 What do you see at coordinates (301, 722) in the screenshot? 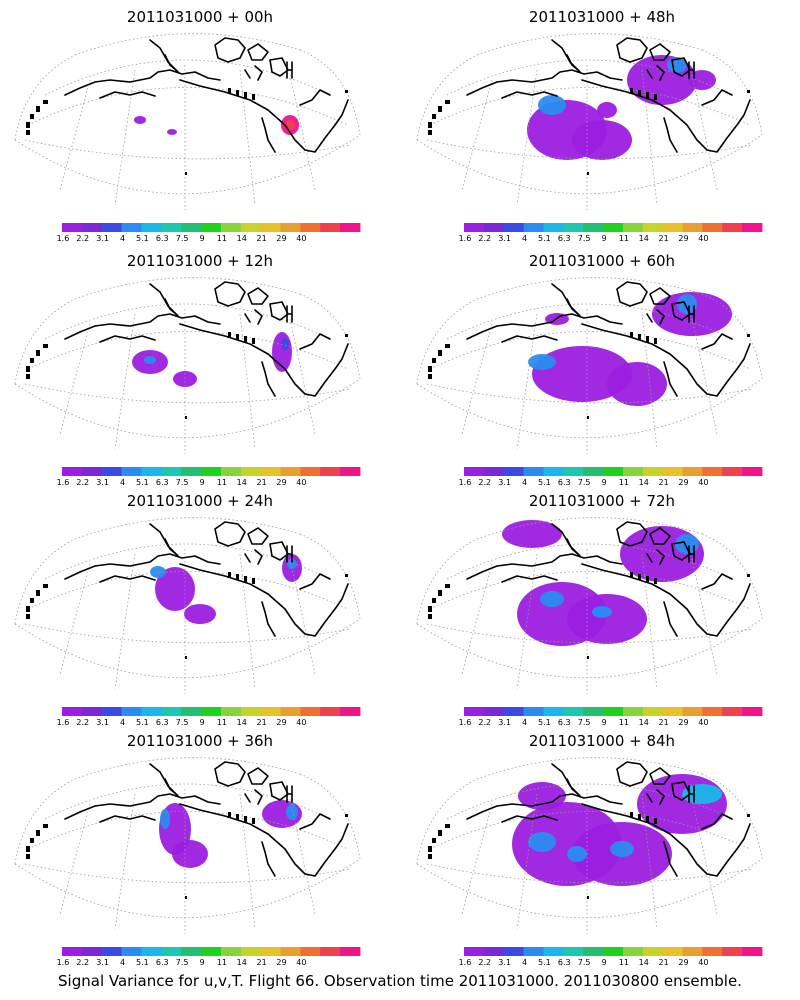
I see `color-bar-label: 40` at bounding box center [301, 722].